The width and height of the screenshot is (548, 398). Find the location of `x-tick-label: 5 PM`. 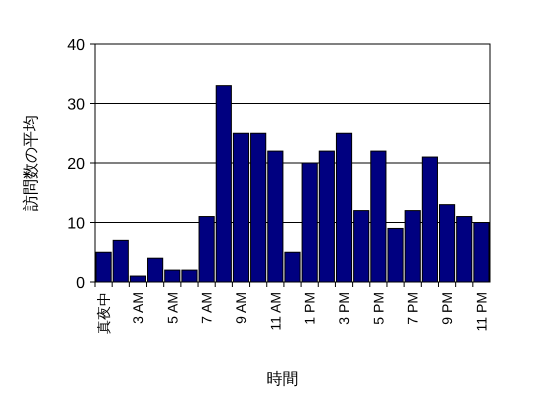

x-tick-label: 5 PM is located at coordinates (378, 308).